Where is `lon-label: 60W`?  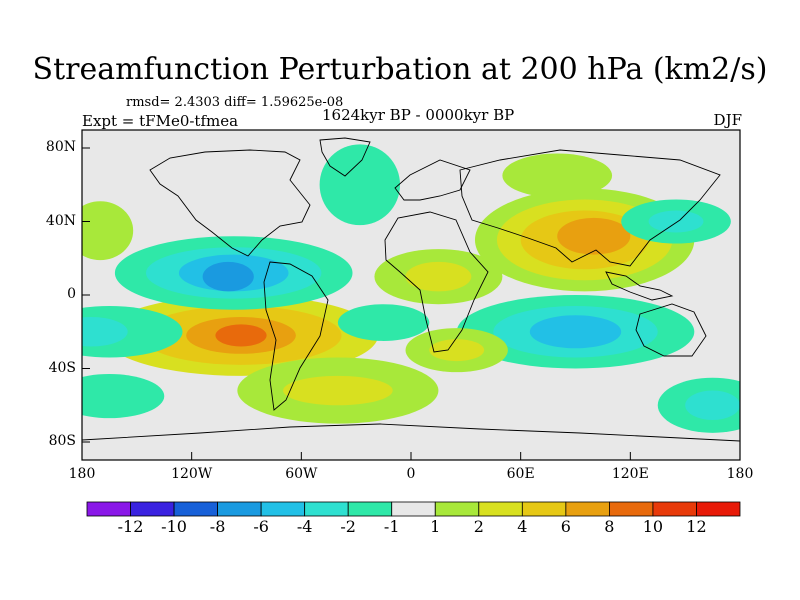
lon-label: 60W is located at coordinates (301, 474).